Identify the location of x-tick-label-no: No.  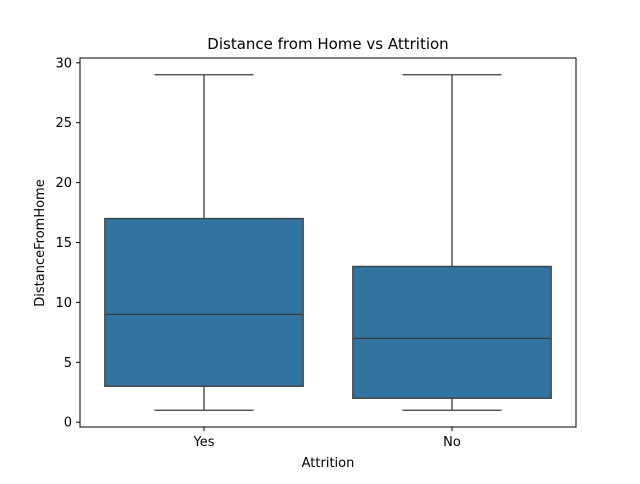
(452, 442).